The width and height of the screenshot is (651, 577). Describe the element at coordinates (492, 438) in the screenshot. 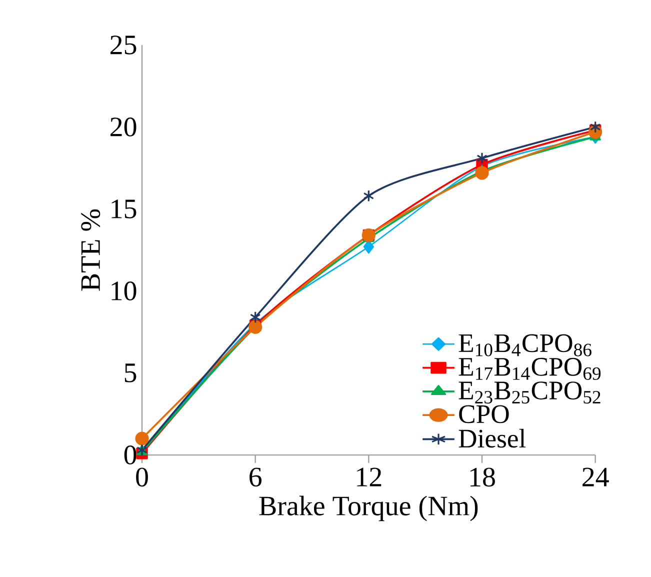

I see `legend-label: Diesel` at that location.